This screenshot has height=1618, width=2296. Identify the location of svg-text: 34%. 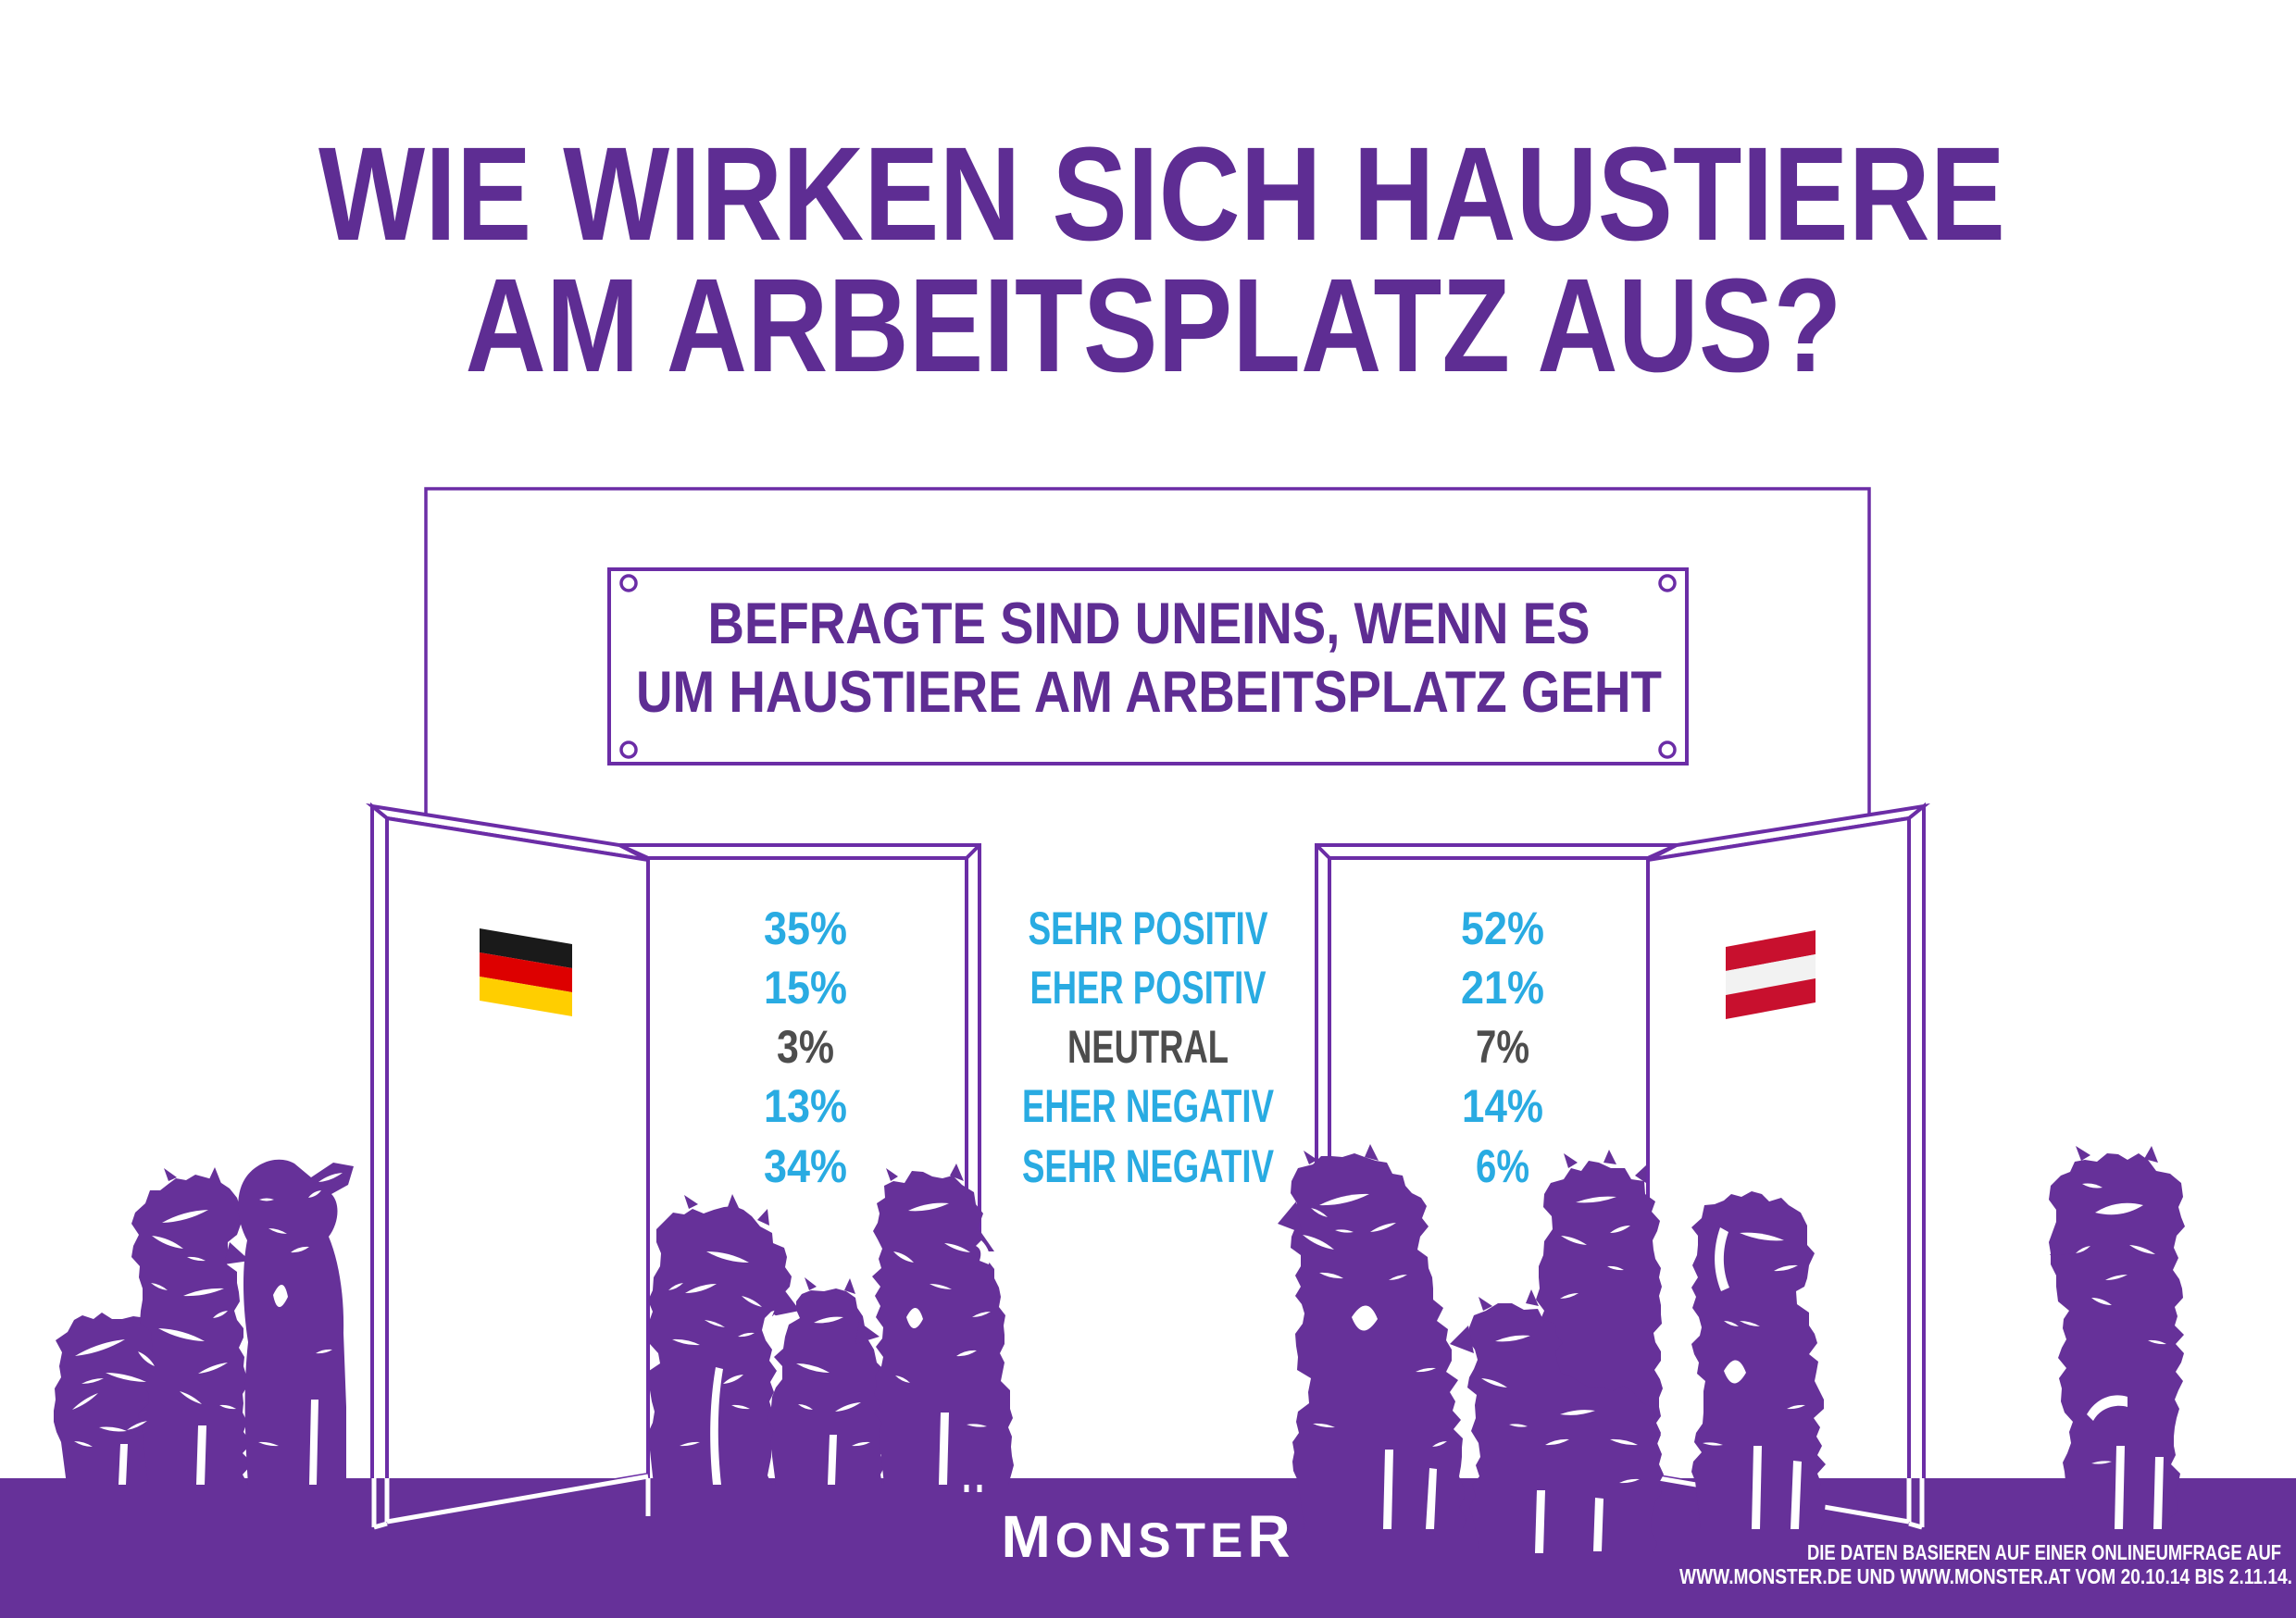
(805, 1166).